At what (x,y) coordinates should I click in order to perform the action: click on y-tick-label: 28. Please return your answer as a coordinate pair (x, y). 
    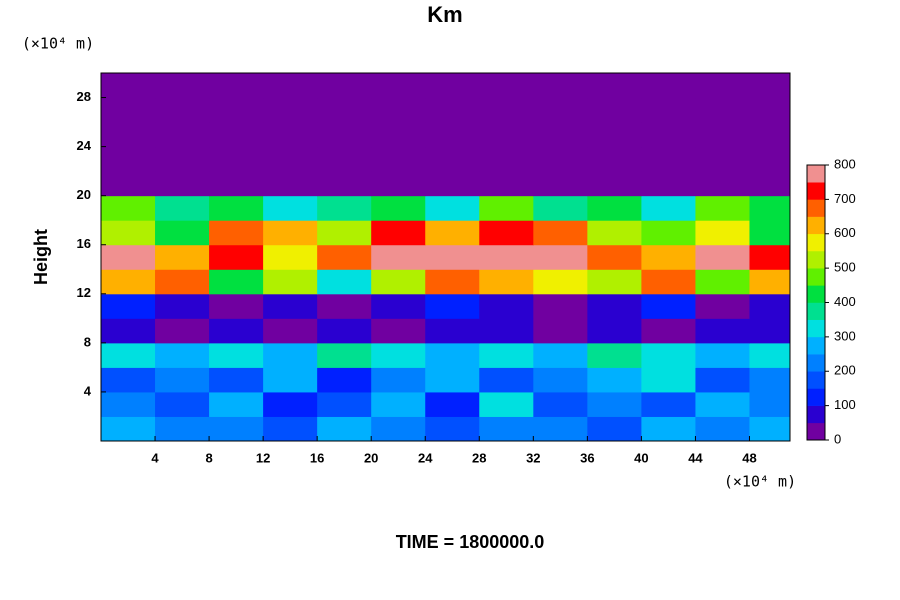
    Looking at the image, I should click on (84, 96).